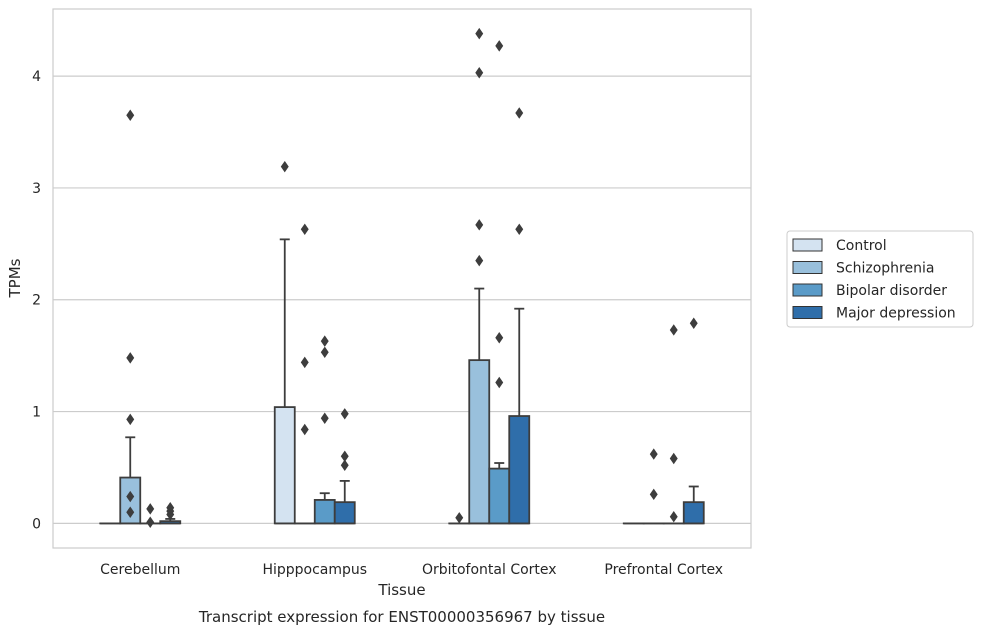 The height and width of the screenshot is (638, 983). I want to click on y-axis-label: TPMs, so click(15, 278).